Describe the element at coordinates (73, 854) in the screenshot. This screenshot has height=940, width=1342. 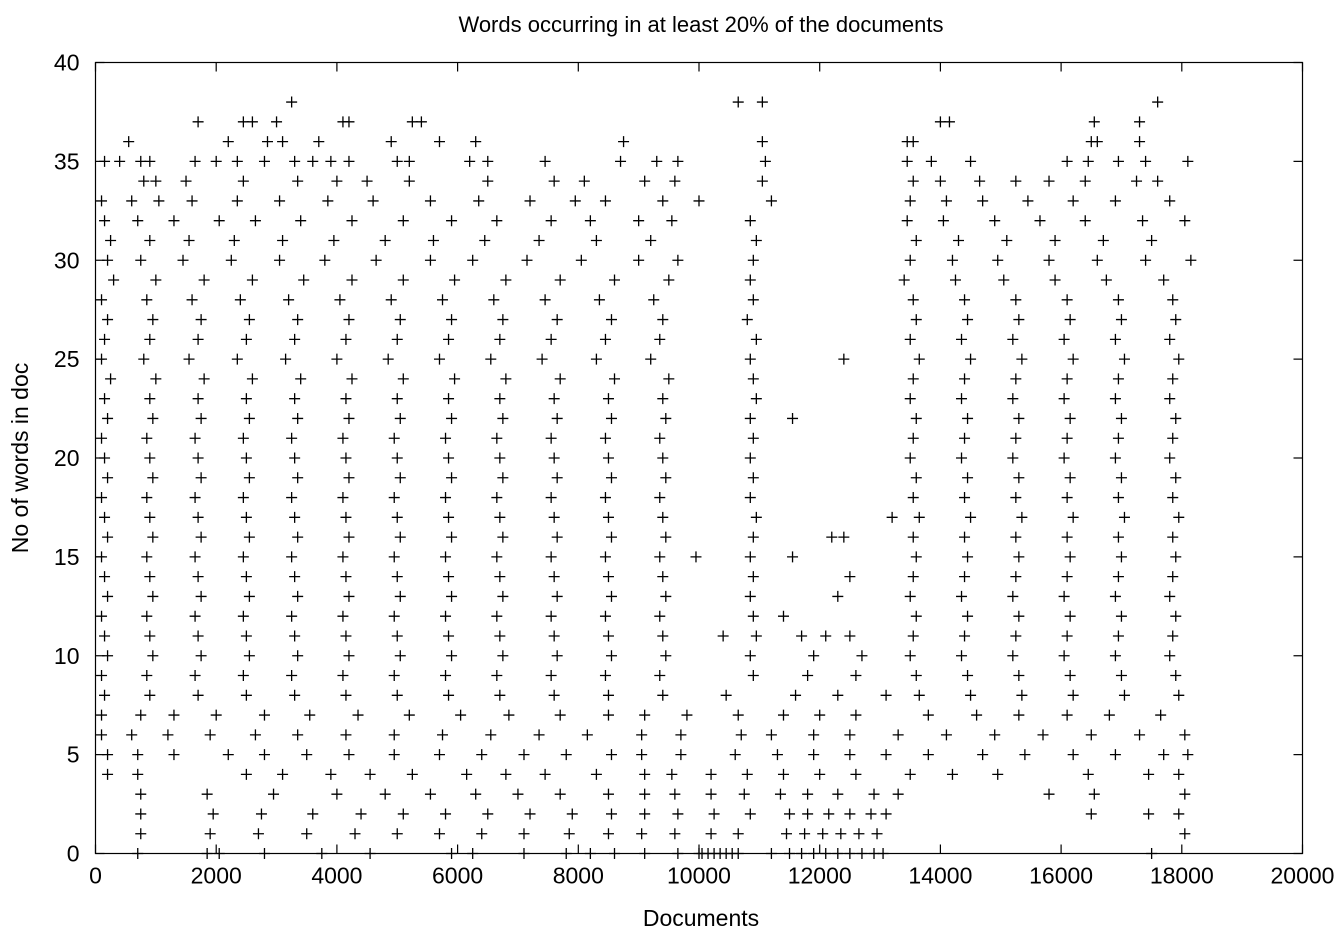
I see `y-tick-label: 0` at that location.